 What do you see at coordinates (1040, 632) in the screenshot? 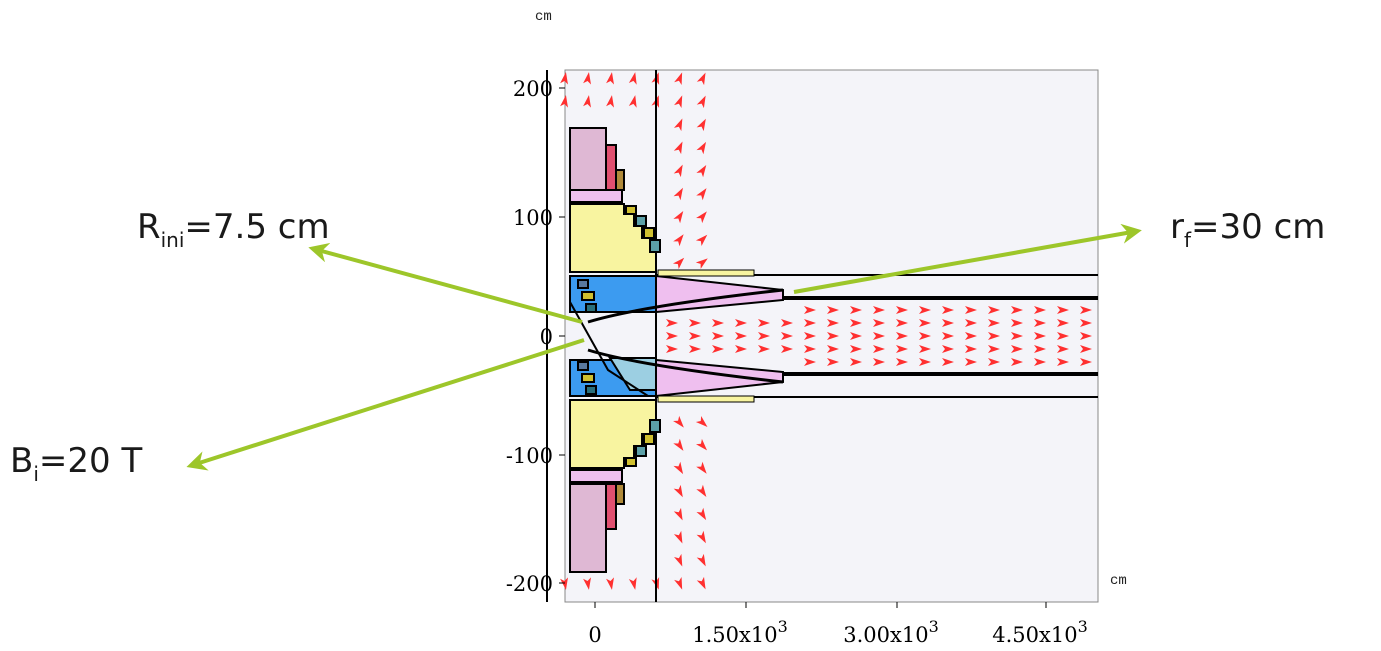
I see `x-tick-4500: 4.50x10³` at bounding box center [1040, 632].